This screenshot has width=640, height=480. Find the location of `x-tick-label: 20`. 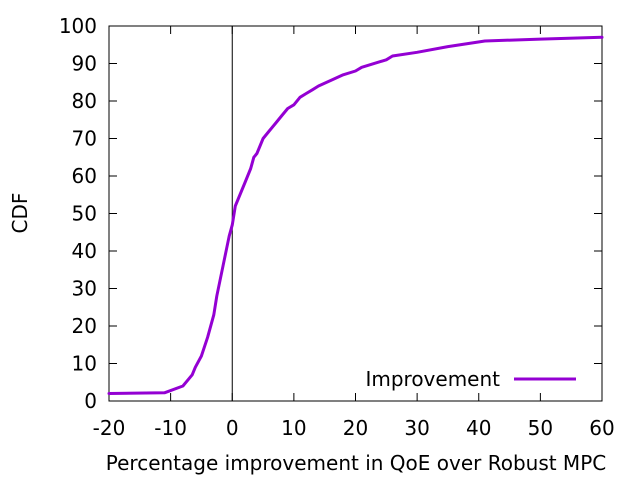

x-tick-label: 20 is located at coordinates (355, 428).